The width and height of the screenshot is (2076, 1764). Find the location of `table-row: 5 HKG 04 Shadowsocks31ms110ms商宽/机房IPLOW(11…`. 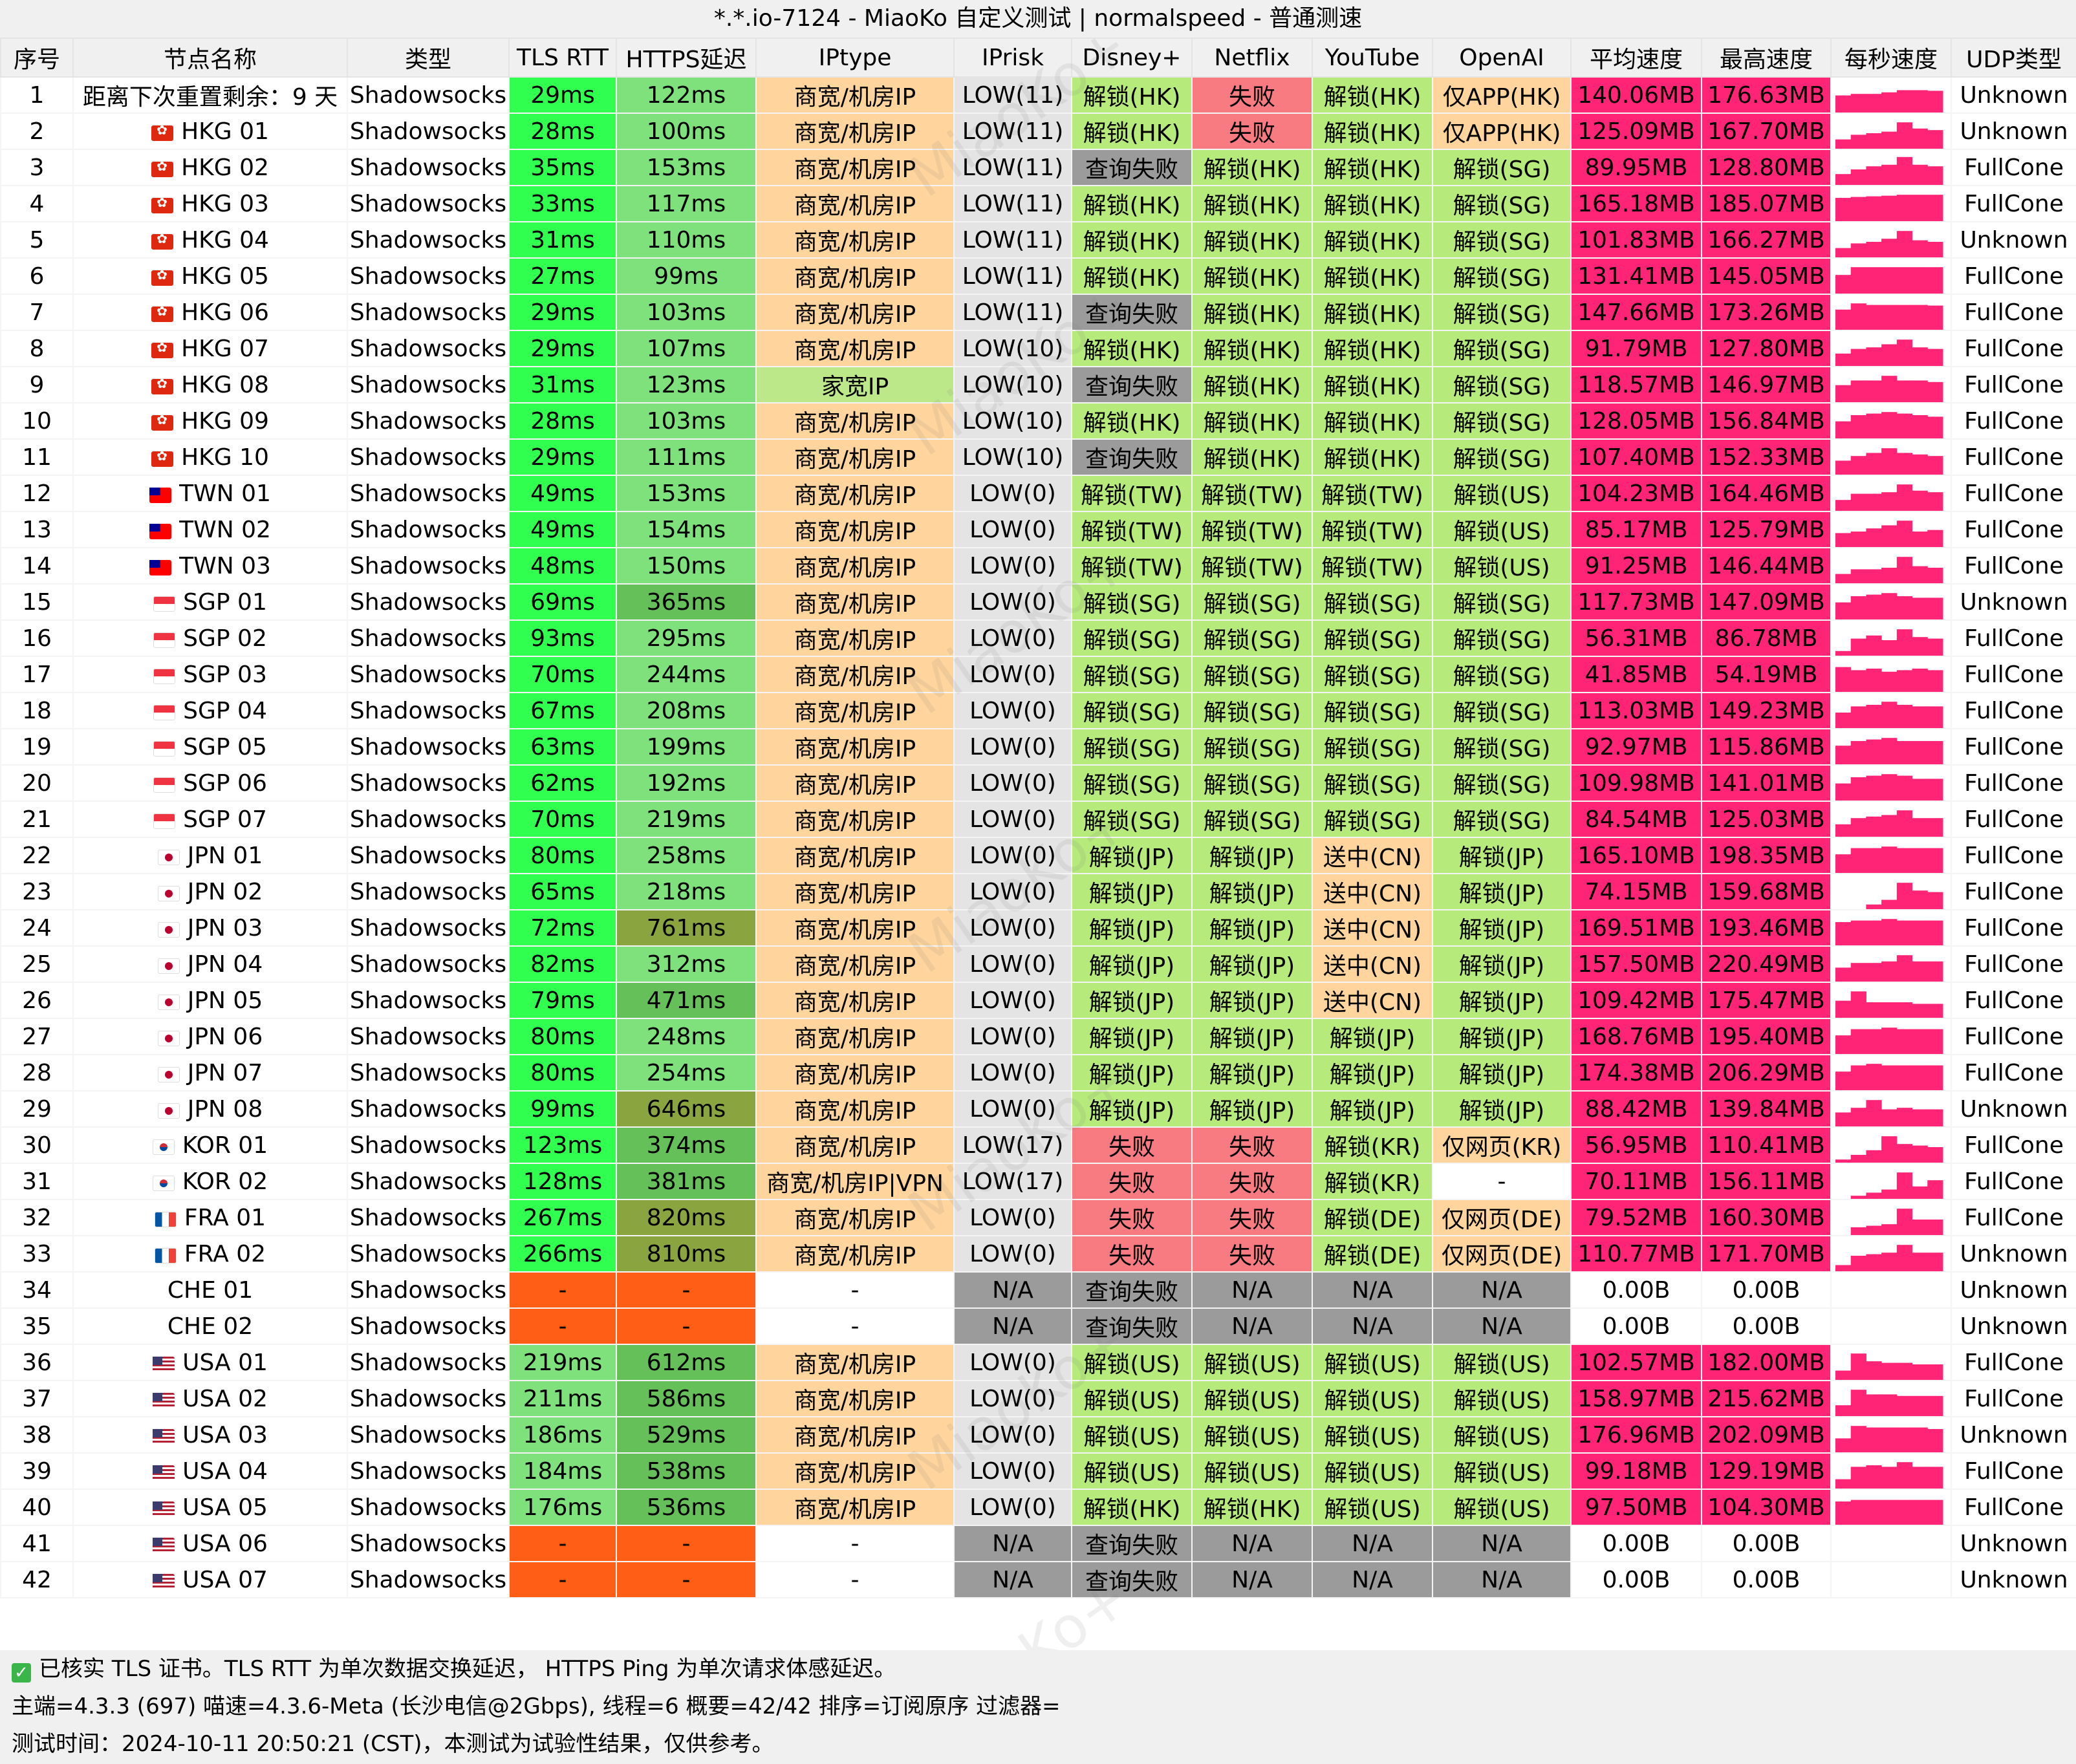

table-row: 5 HKG 04 Shadowsocks31ms110ms商宽/机房IPLOW(11… is located at coordinates (1038, 240).